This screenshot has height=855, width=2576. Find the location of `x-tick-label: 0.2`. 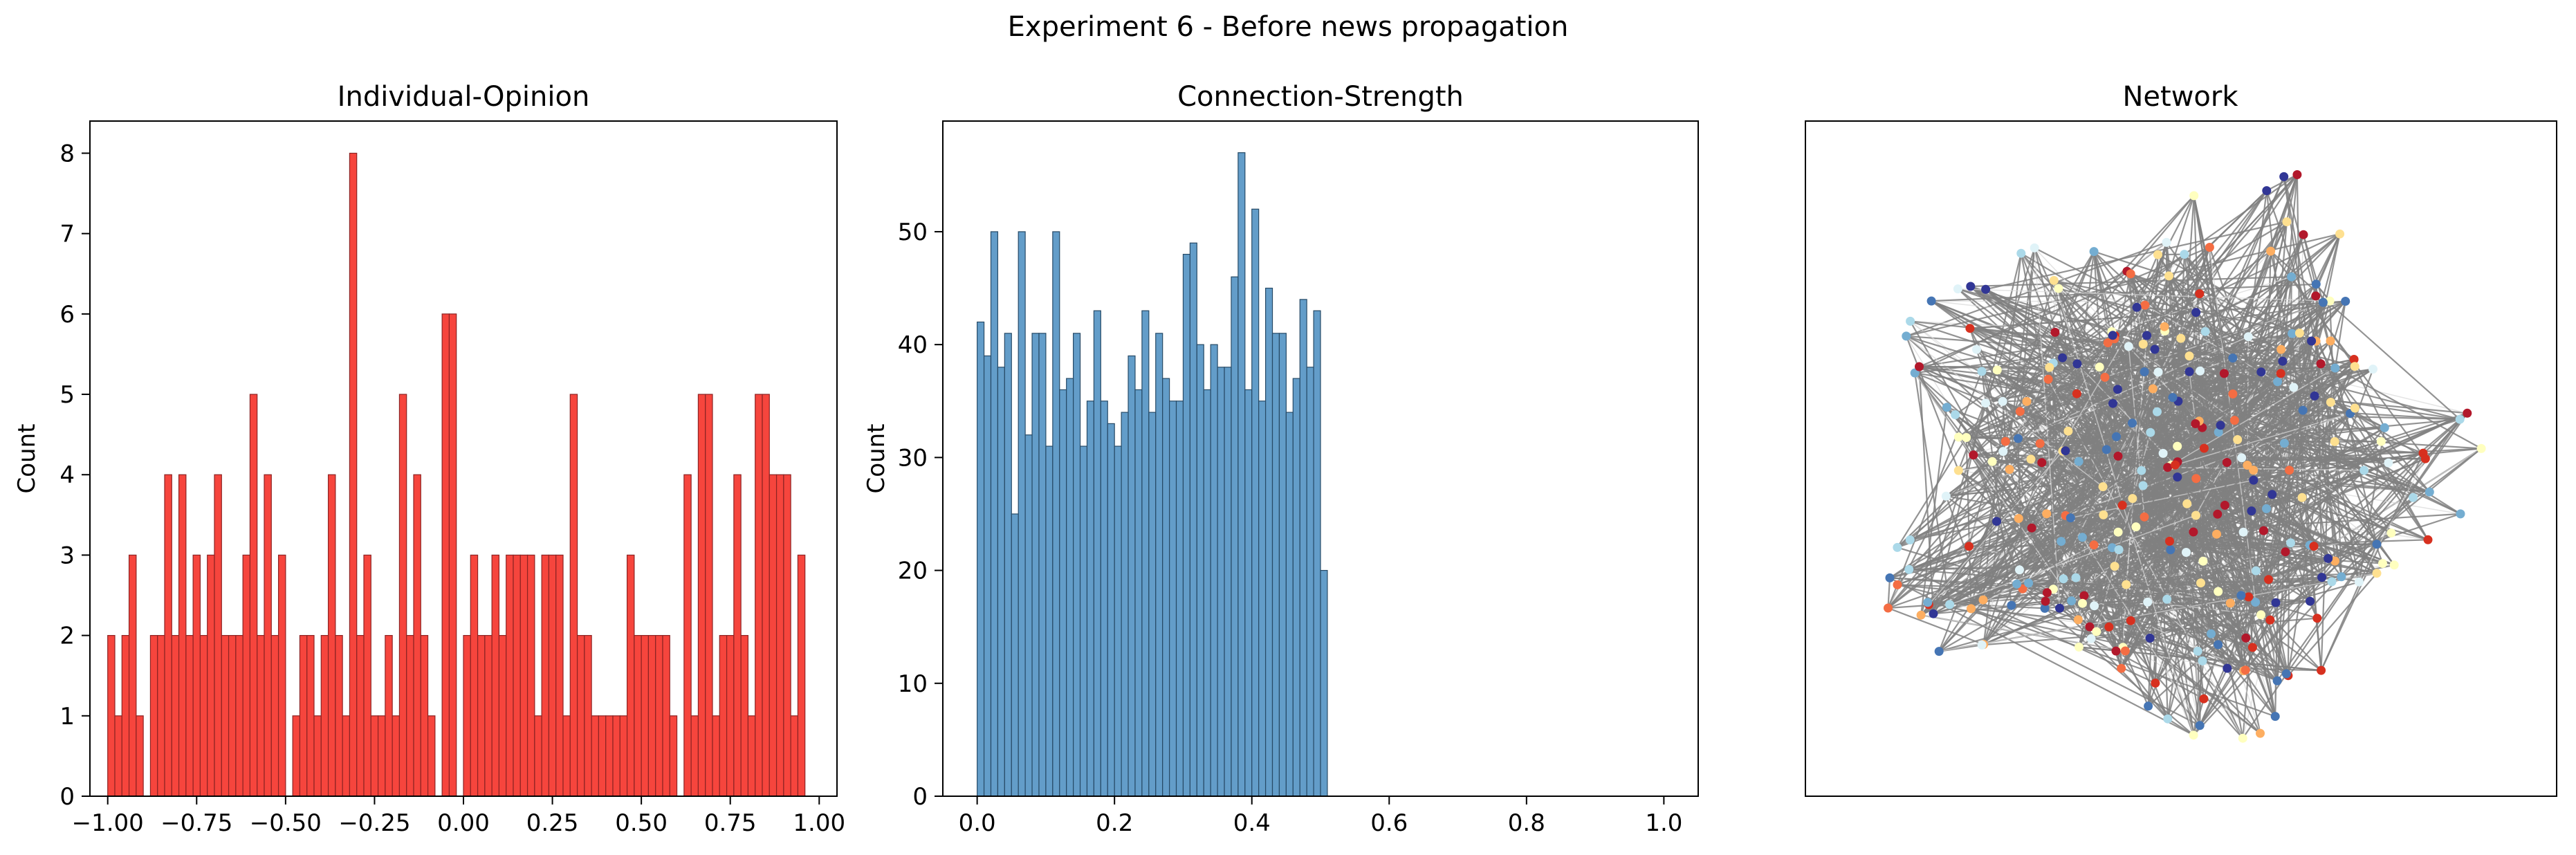

x-tick-label: 0.2 is located at coordinates (1114, 823).